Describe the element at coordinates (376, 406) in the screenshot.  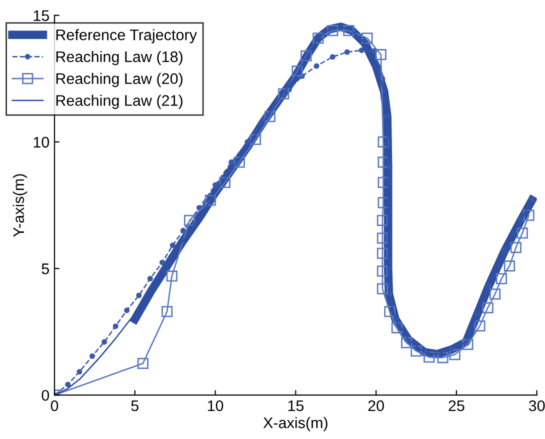
I see `x-tick-label: 20` at that location.